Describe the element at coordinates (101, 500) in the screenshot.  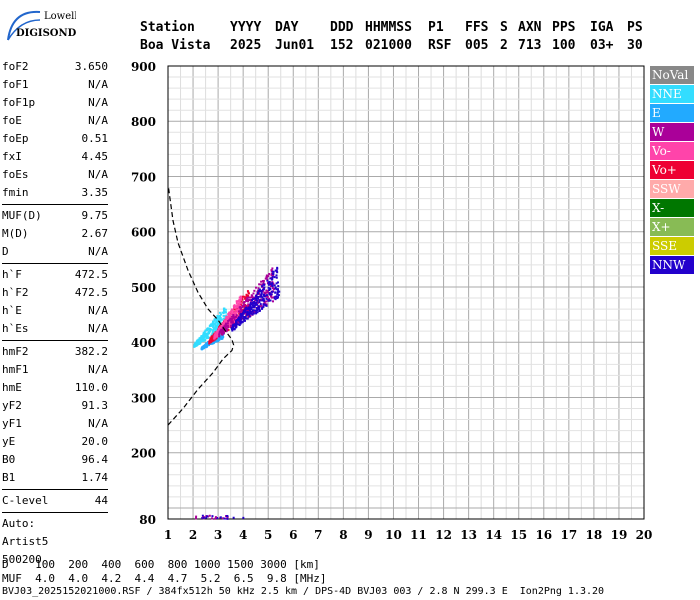
I see `param-value: 44` at that location.